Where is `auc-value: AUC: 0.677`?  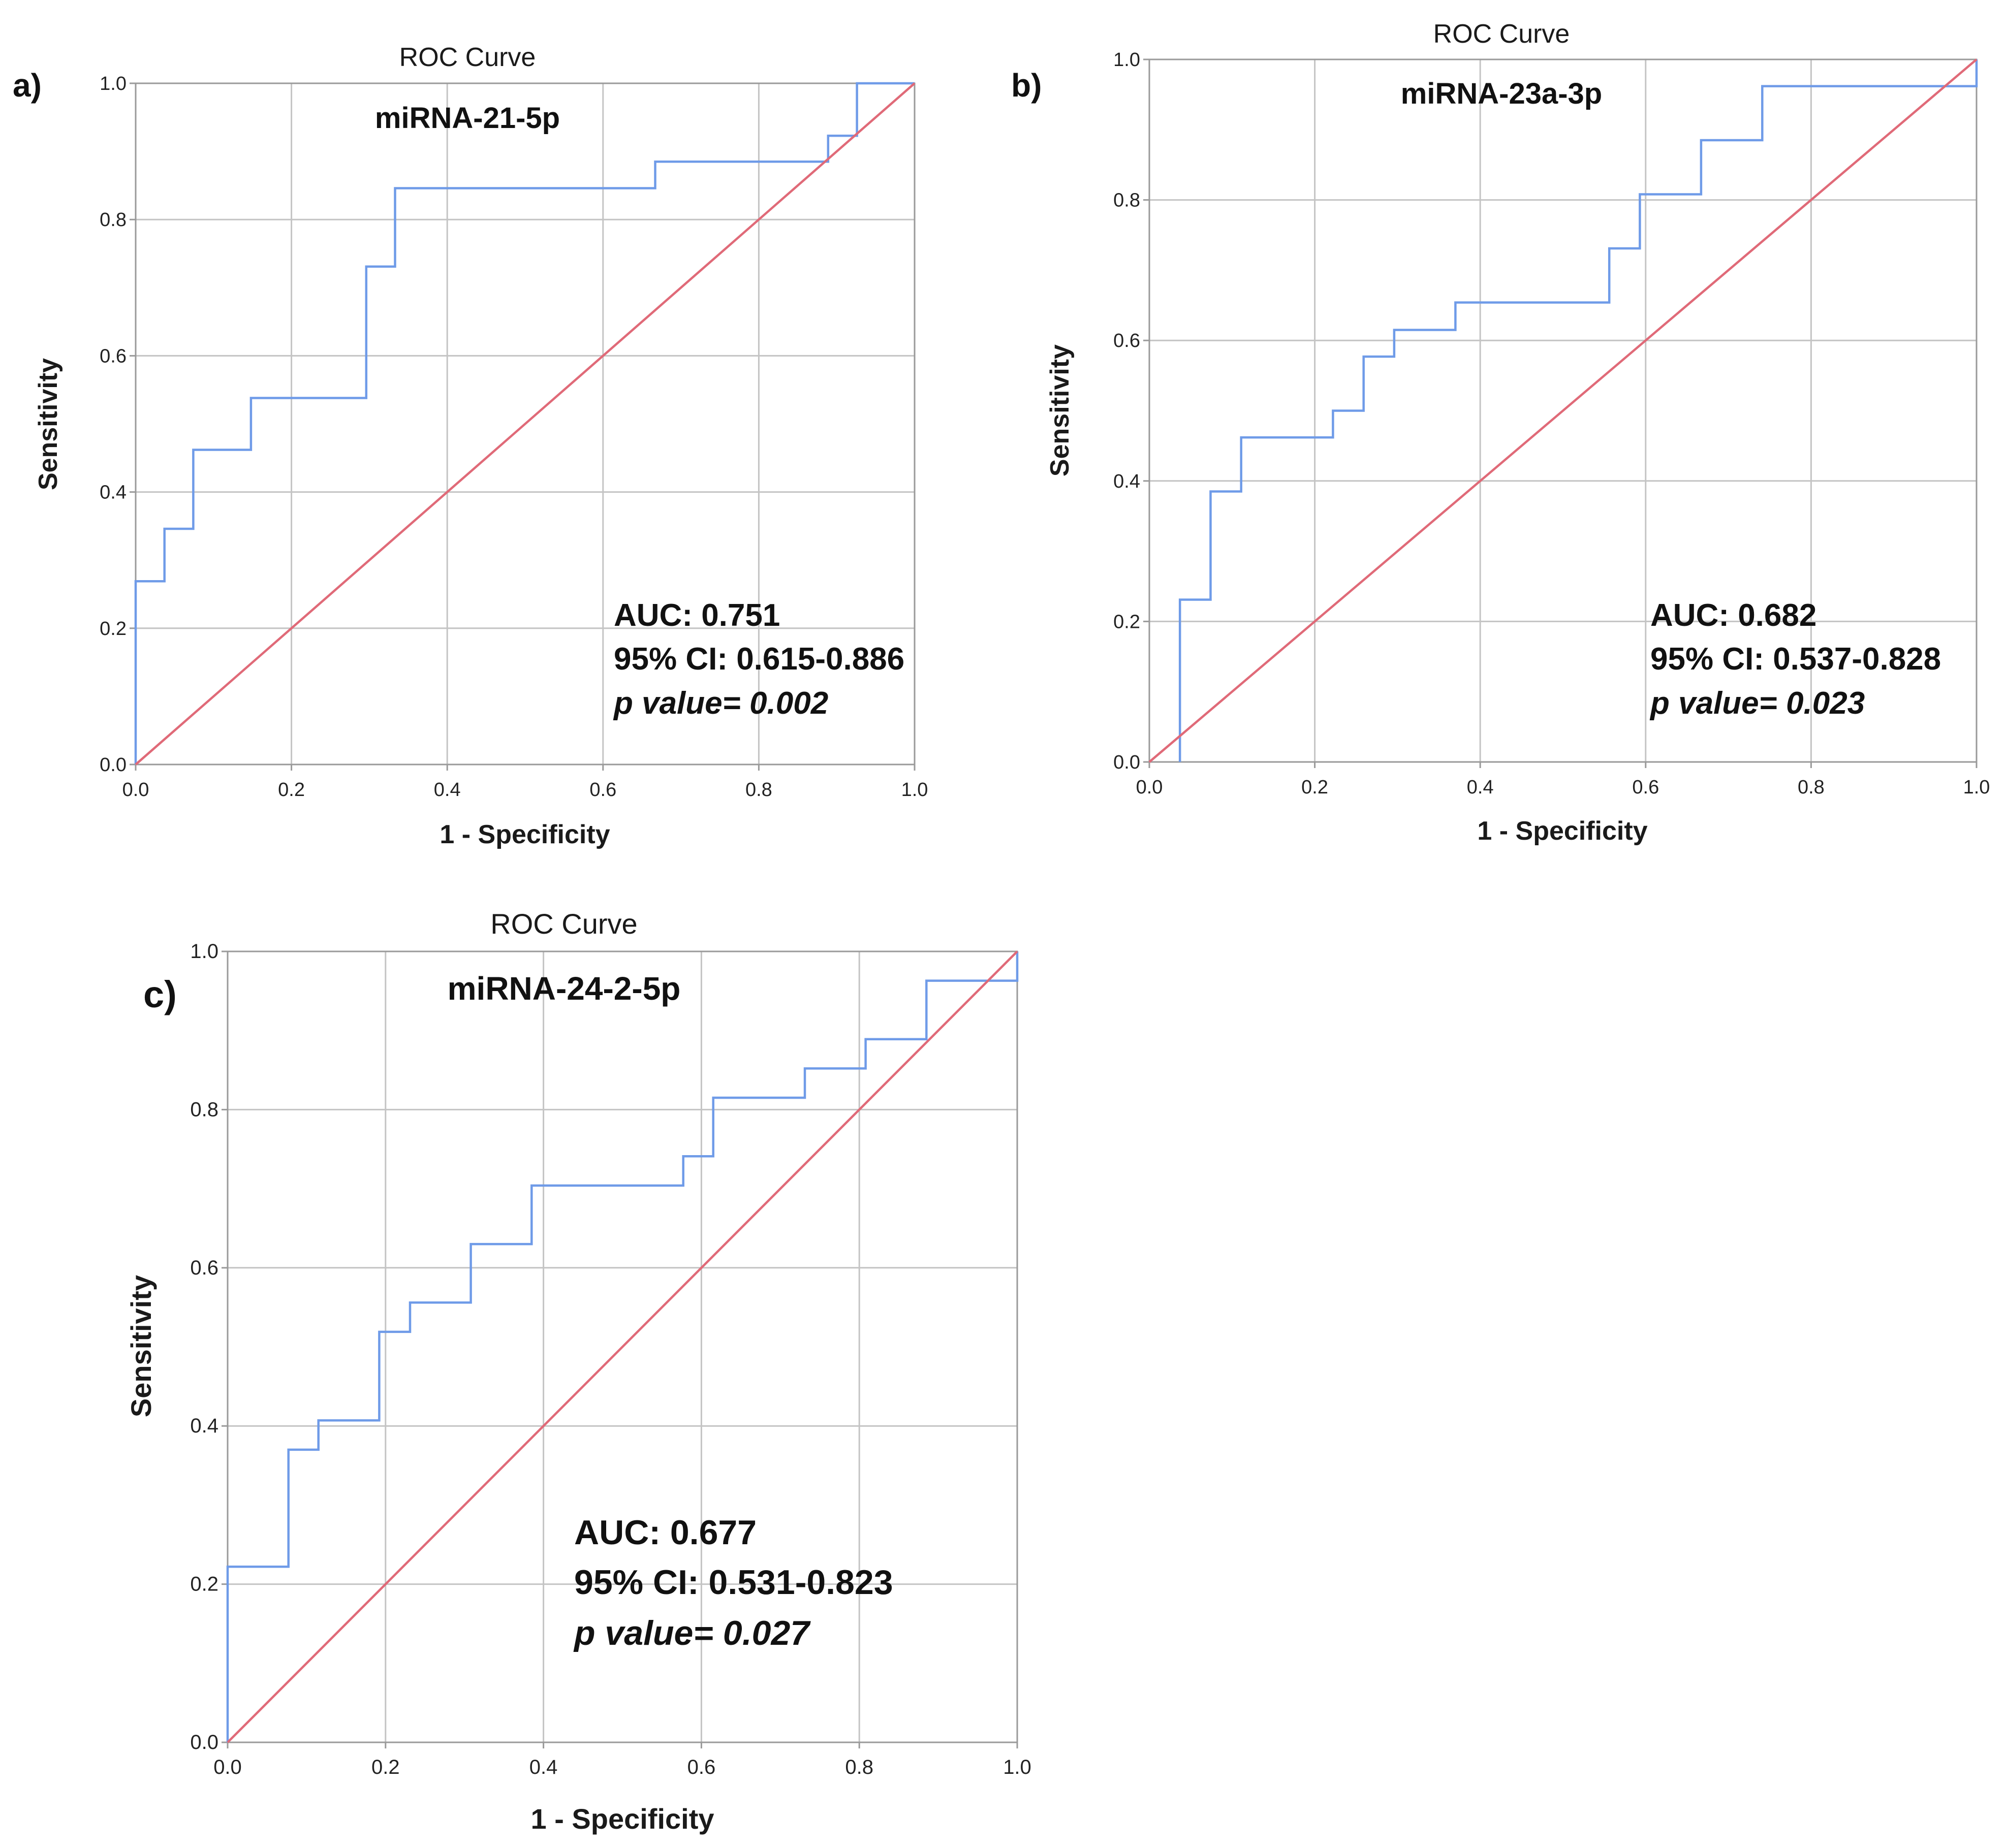 auc-value: AUC: 0.677 is located at coordinates (665, 1533).